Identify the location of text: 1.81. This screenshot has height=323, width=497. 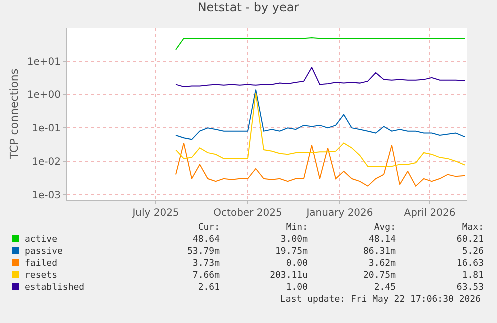
(473, 276).